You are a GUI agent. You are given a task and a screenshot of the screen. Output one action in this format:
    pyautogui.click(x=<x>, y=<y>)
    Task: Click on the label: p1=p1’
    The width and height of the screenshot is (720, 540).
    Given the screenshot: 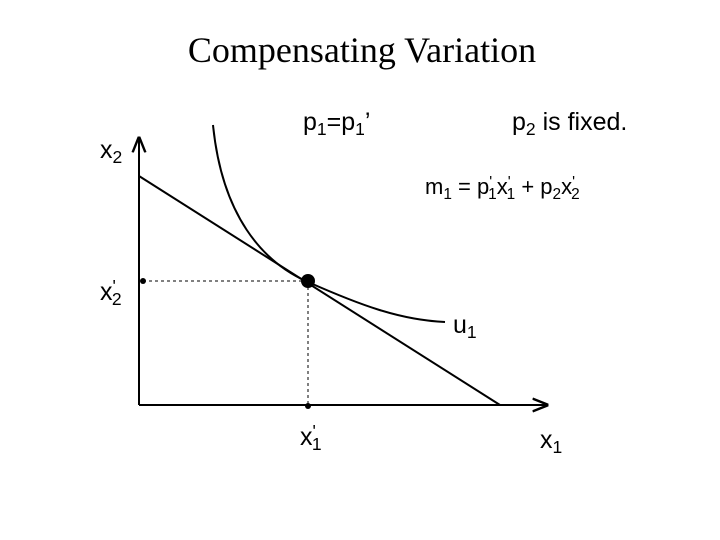 What is the action you would take?
    pyautogui.click(x=336, y=123)
    